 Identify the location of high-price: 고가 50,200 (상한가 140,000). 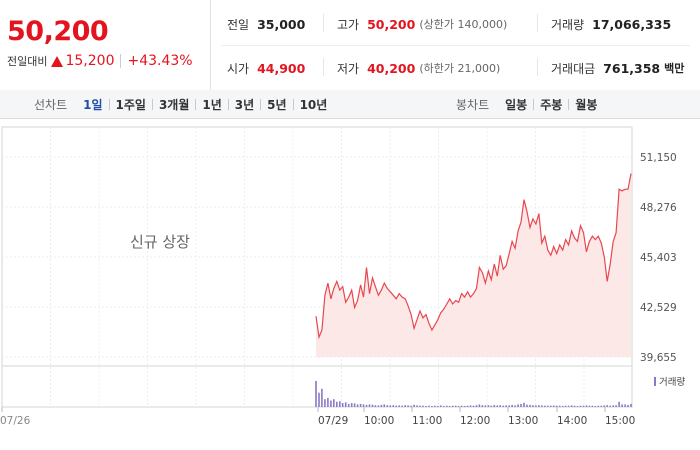
(422, 24).